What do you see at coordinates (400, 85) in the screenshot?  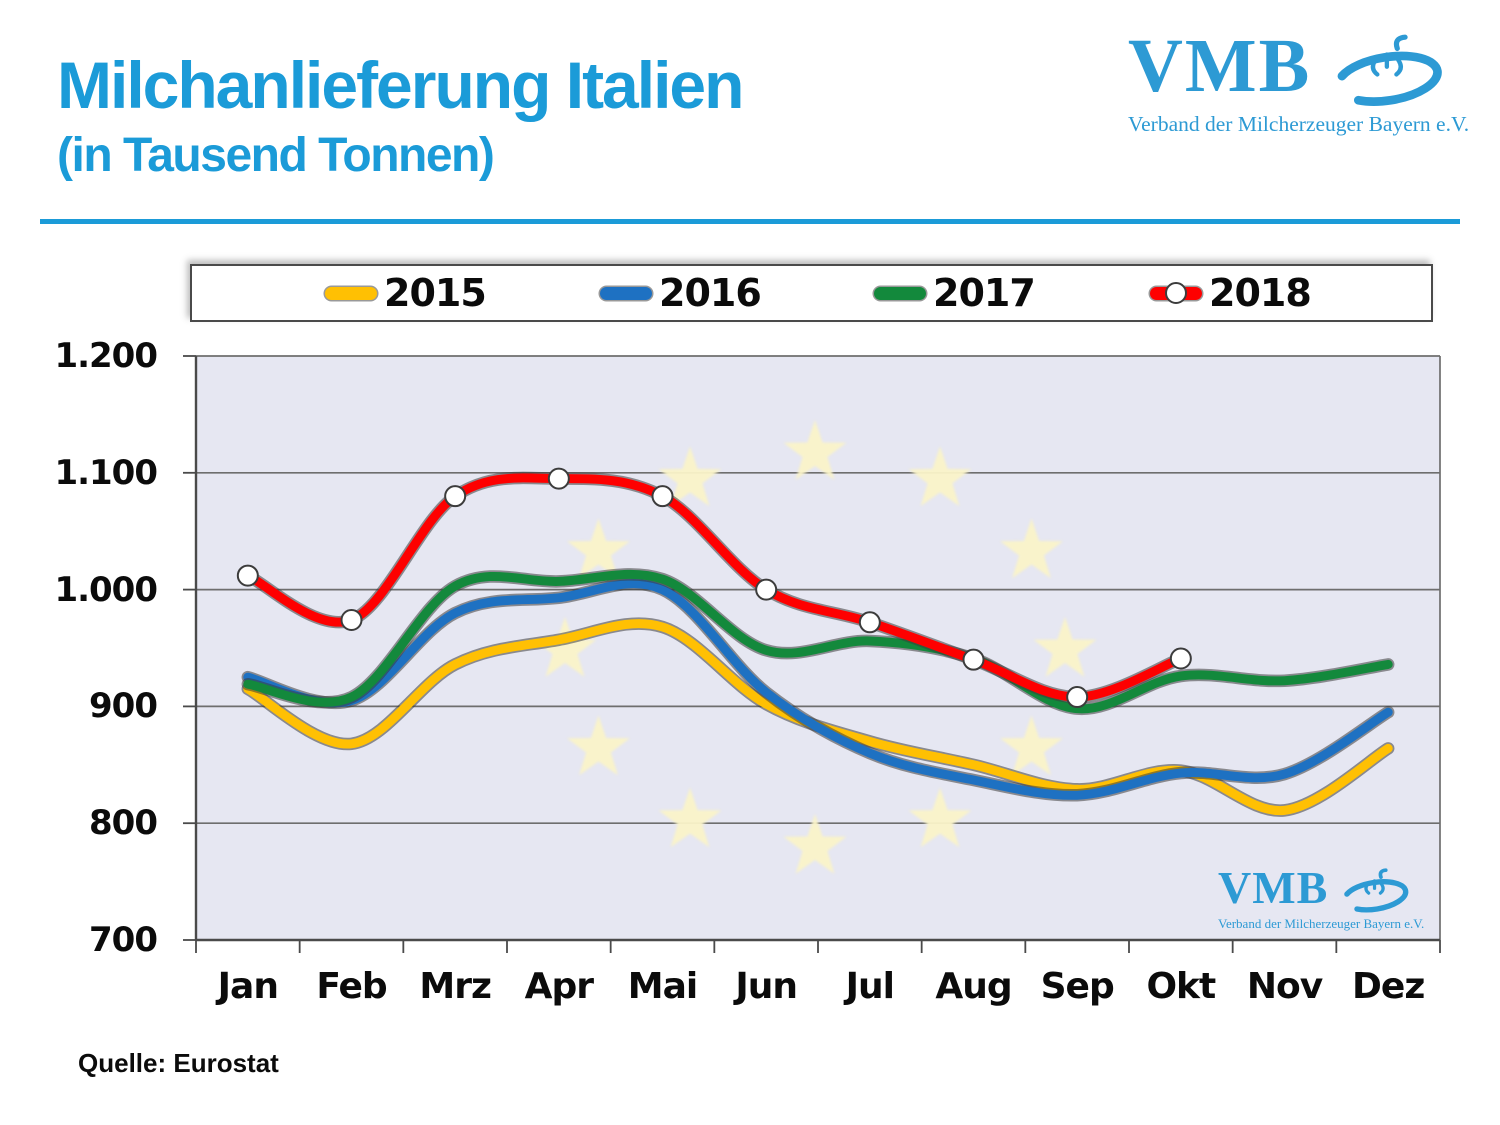 I see `page-title: Milchanlieferung Italien` at bounding box center [400, 85].